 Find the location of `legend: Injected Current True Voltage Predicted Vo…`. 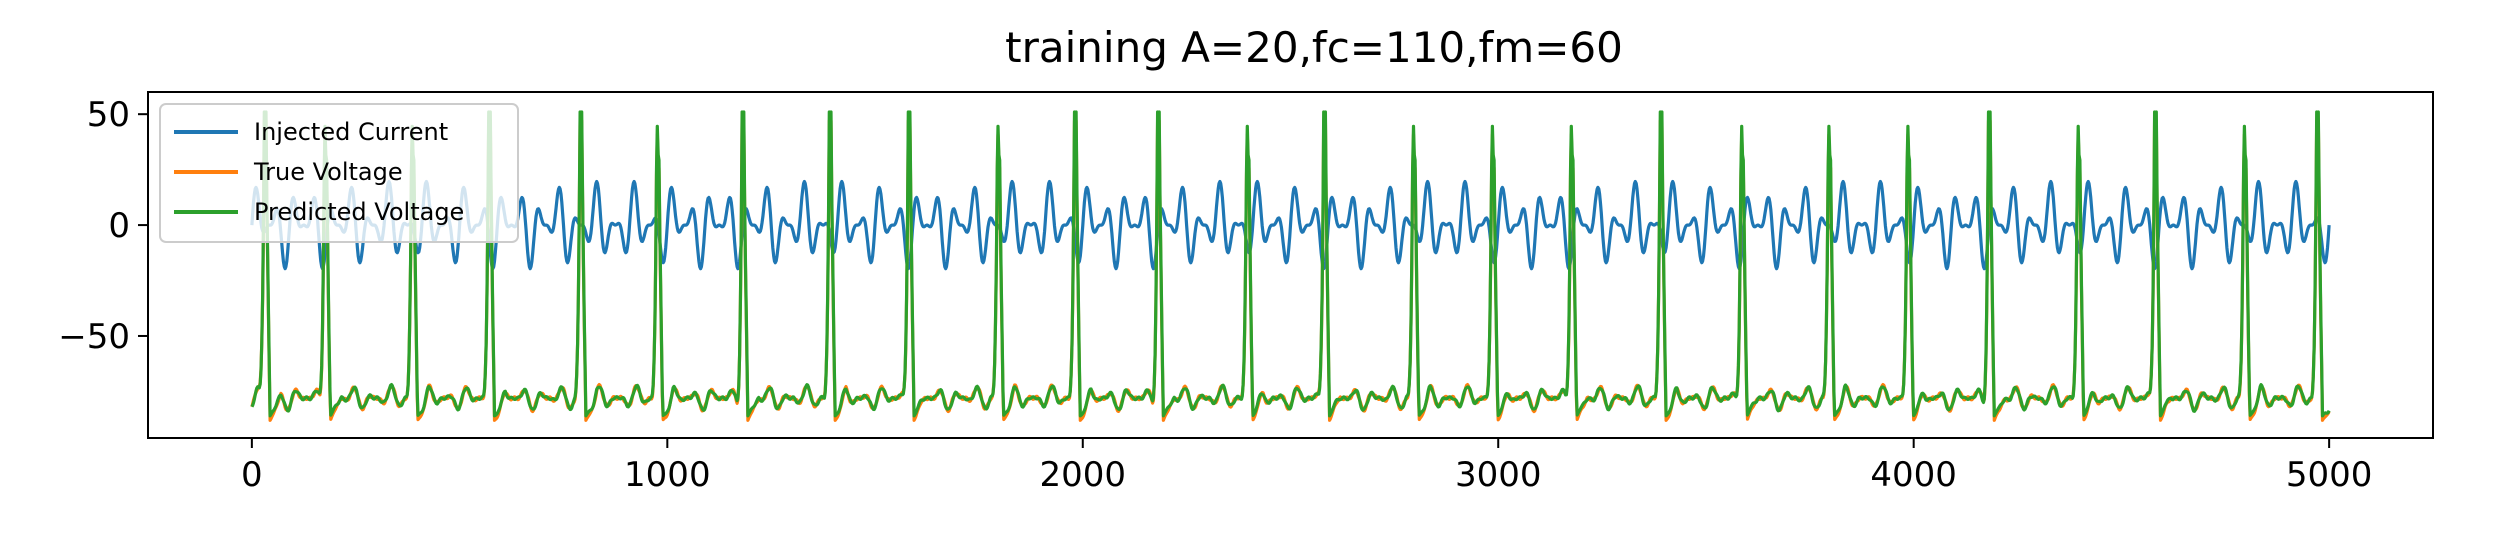

legend: Injected Current True Voltage Predicted Vo… is located at coordinates (339, 173).